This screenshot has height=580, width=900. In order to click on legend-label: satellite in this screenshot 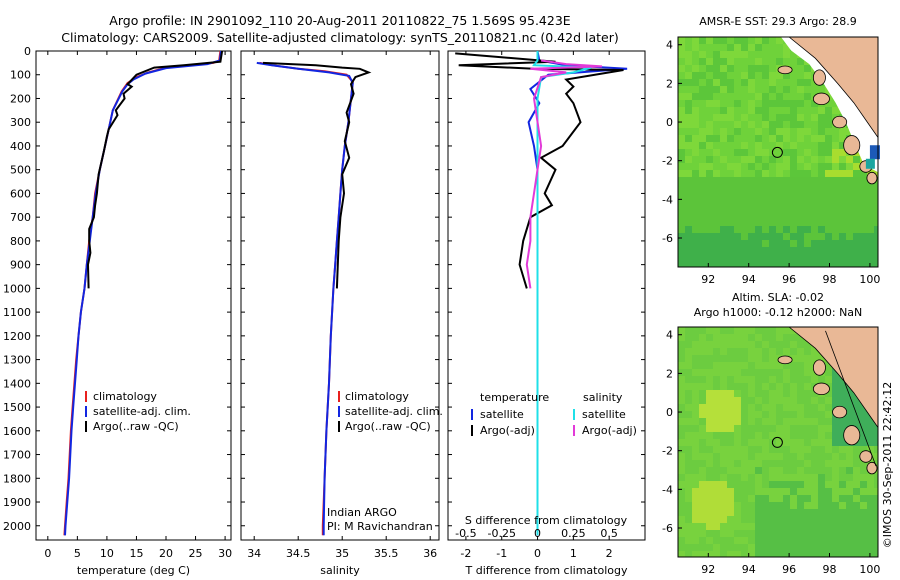, I will do `click(502, 414)`.